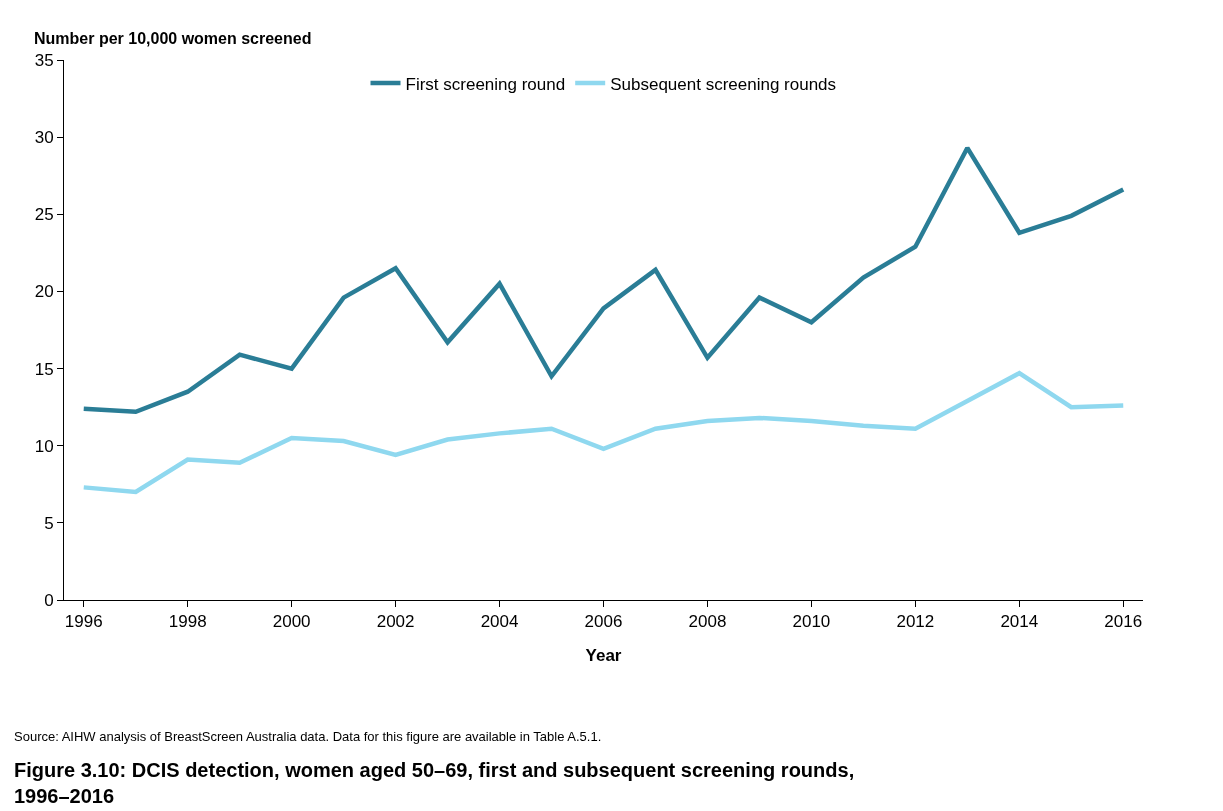 The height and width of the screenshot is (811, 1223). Describe the element at coordinates (499, 622) in the screenshot. I see `x-tick-label: 2004` at that location.